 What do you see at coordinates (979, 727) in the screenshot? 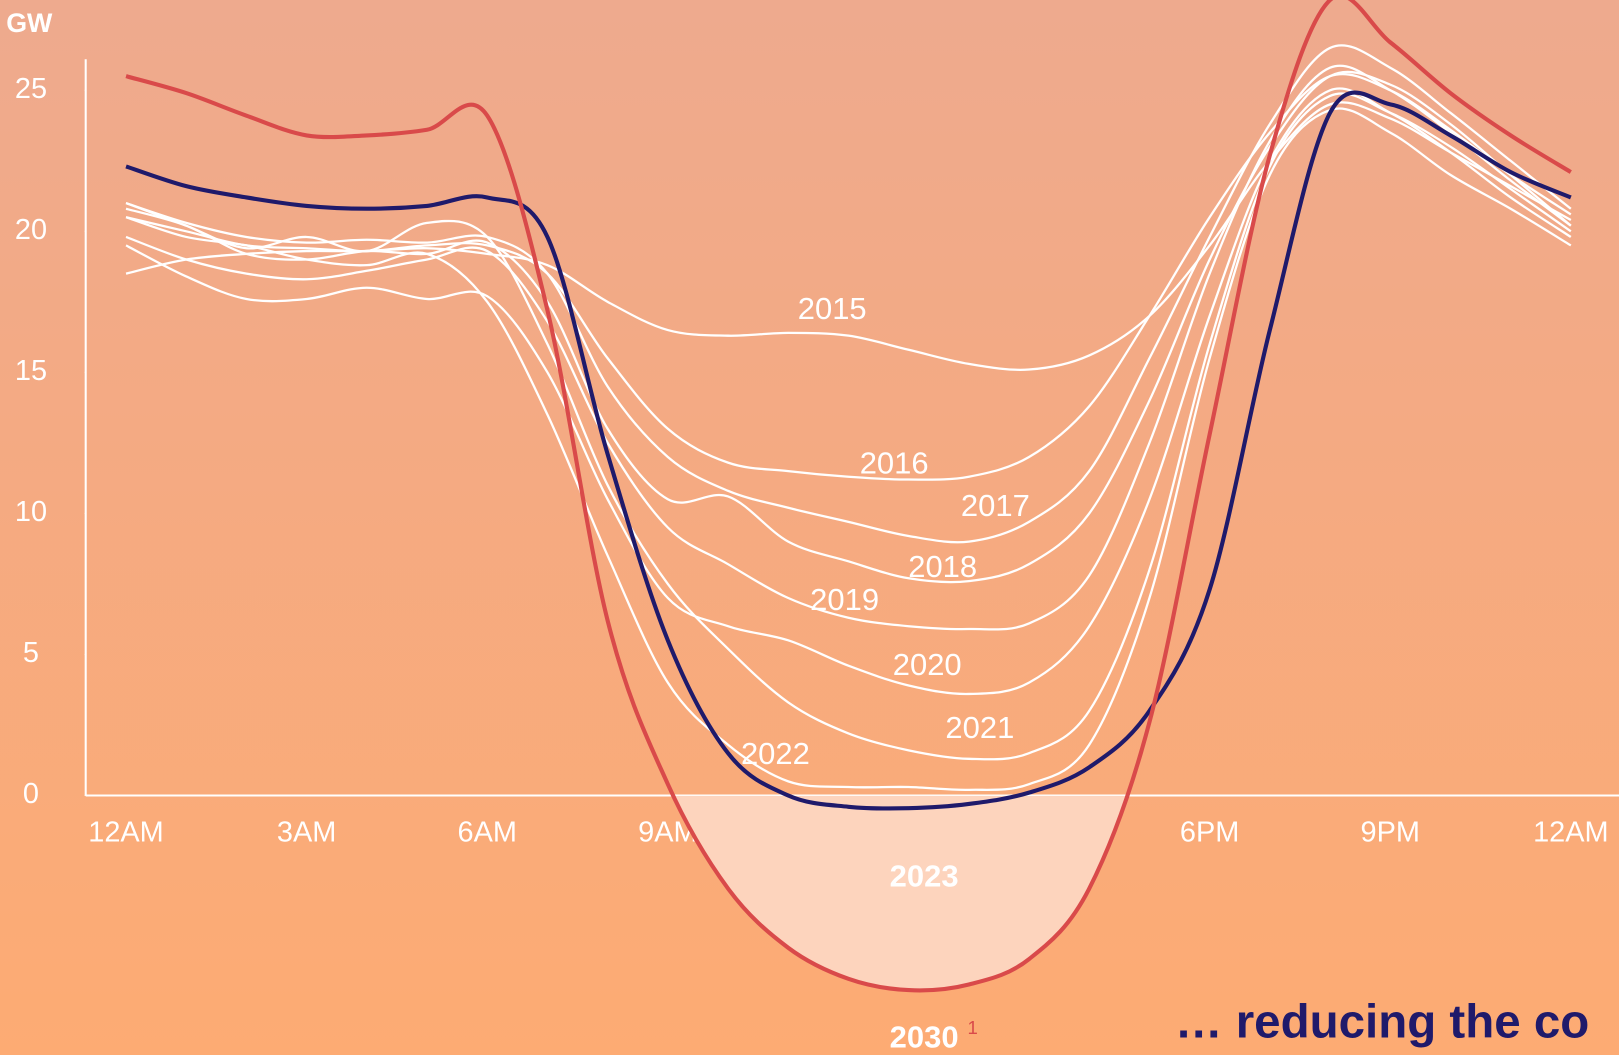
I see `series-label: 2021` at bounding box center [979, 727].